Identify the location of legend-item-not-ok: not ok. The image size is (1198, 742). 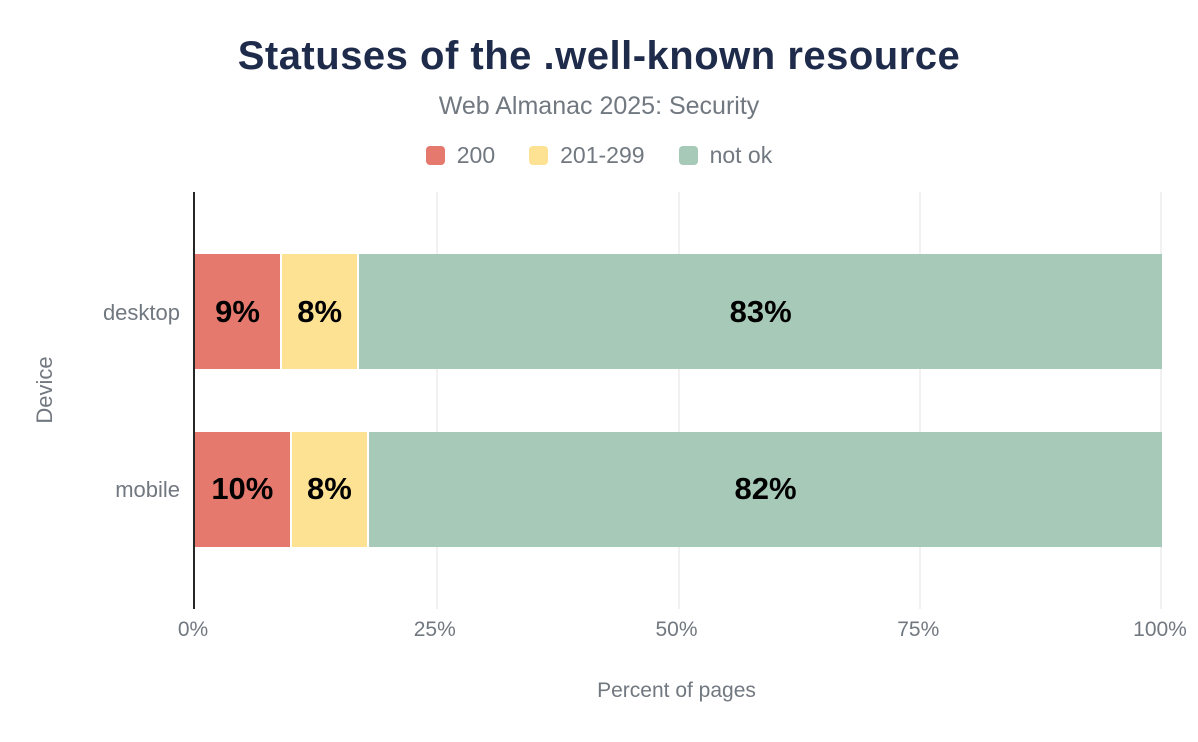
(725, 155).